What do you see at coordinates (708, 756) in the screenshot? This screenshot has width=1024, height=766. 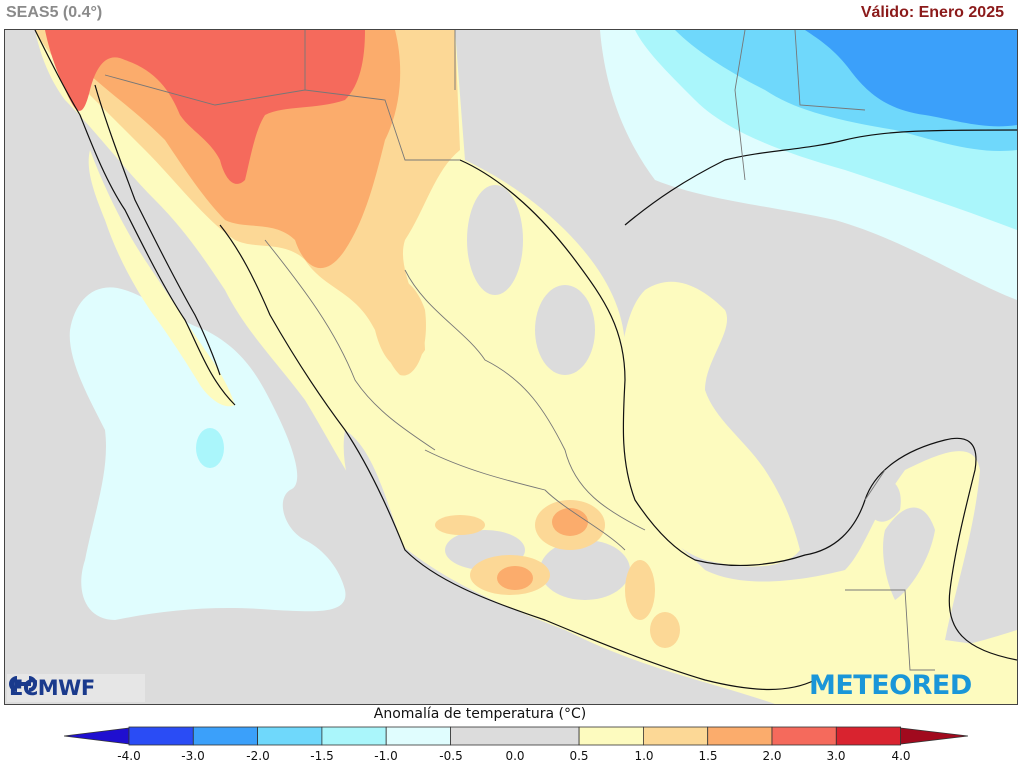 I see `tick-label: 1.5` at bounding box center [708, 756].